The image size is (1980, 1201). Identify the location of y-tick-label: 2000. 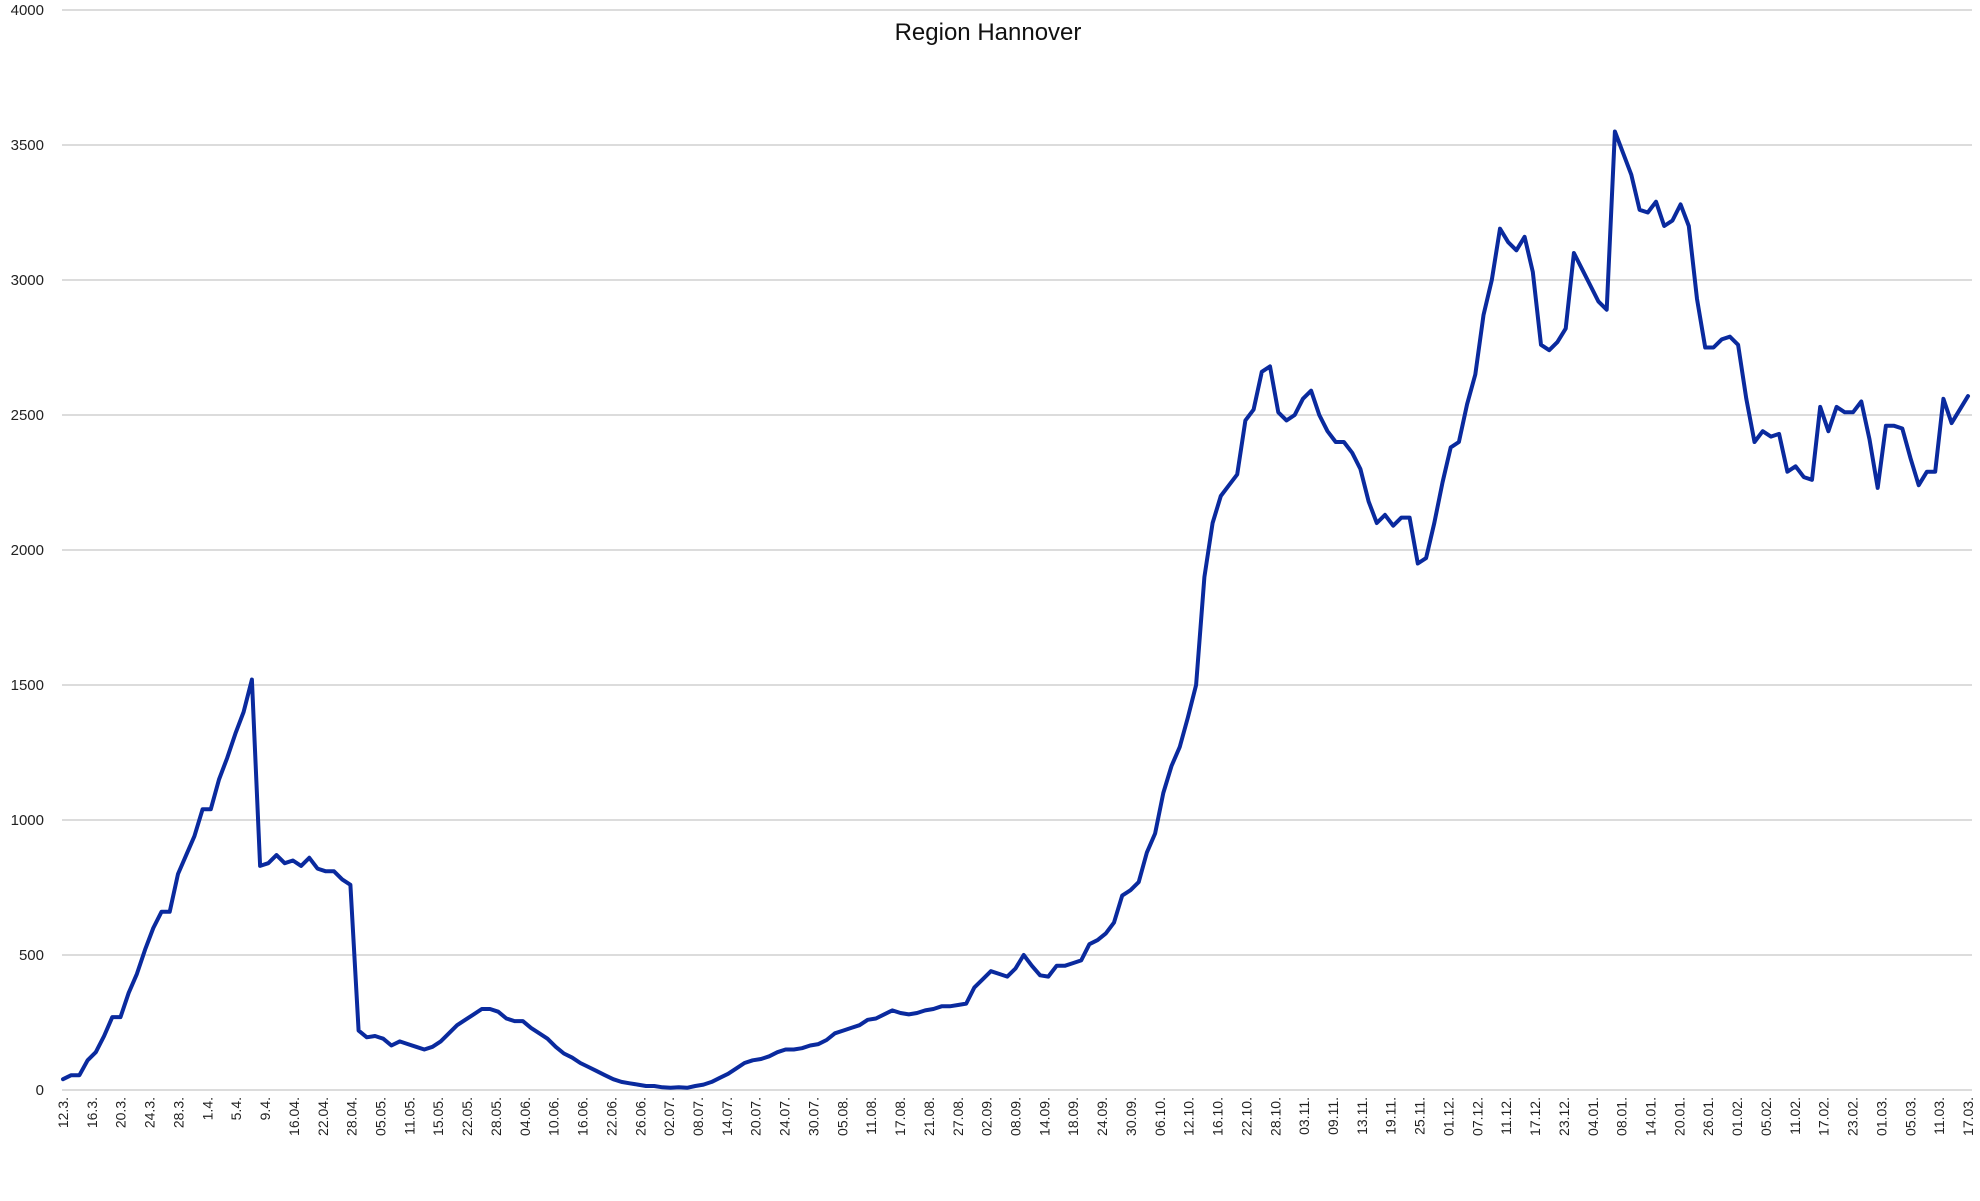
(27, 550).